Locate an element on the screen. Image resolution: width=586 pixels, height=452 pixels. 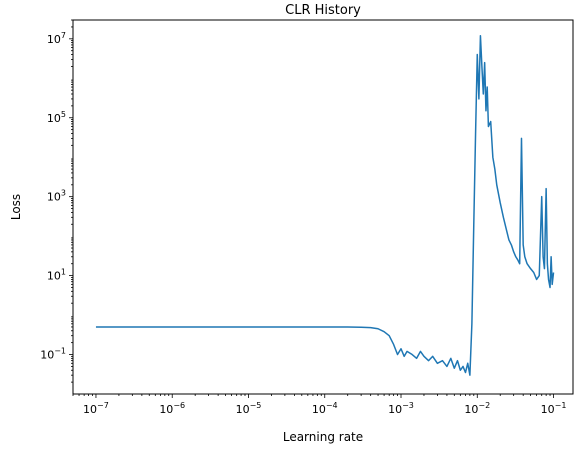
y-tick-exponent: 7 is located at coordinates (63, 35).